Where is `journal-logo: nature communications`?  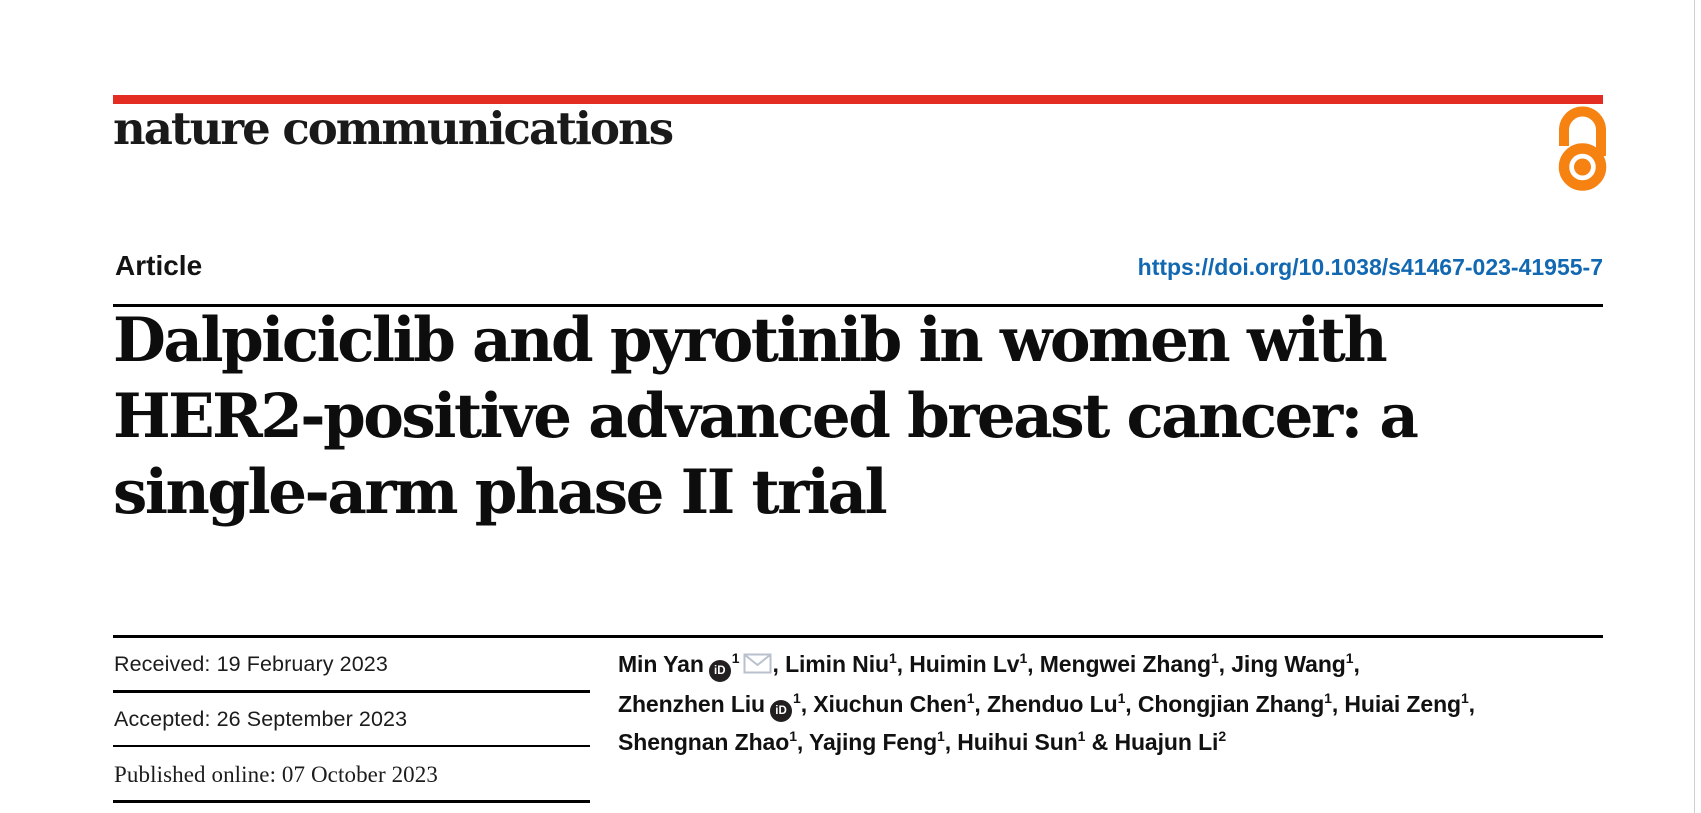
journal-logo: nature communications is located at coordinates (393, 128).